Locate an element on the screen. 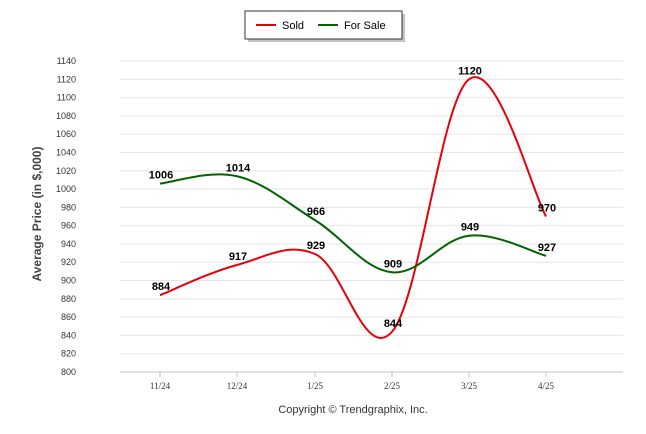 The height and width of the screenshot is (434, 646). y-tick-label: 1060 is located at coordinates (66, 134).